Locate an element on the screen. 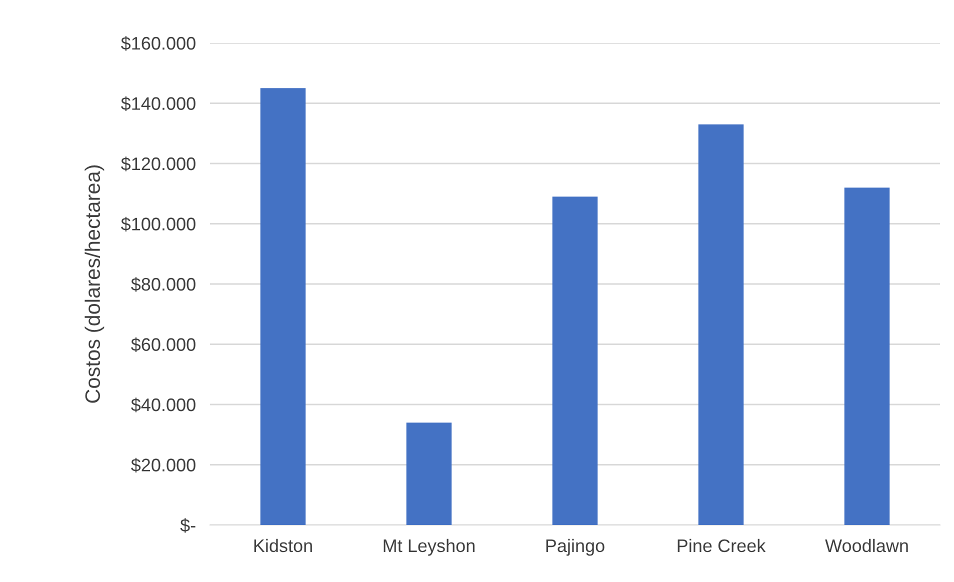  y-tick-label: $80.000 is located at coordinates (163, 284).